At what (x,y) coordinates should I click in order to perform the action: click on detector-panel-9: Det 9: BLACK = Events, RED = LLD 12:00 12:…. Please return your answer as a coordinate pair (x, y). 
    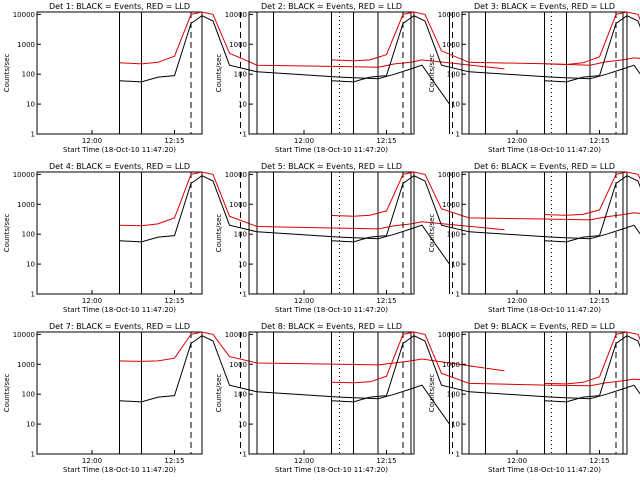
    Looking at the image, I should click on (534, 398).